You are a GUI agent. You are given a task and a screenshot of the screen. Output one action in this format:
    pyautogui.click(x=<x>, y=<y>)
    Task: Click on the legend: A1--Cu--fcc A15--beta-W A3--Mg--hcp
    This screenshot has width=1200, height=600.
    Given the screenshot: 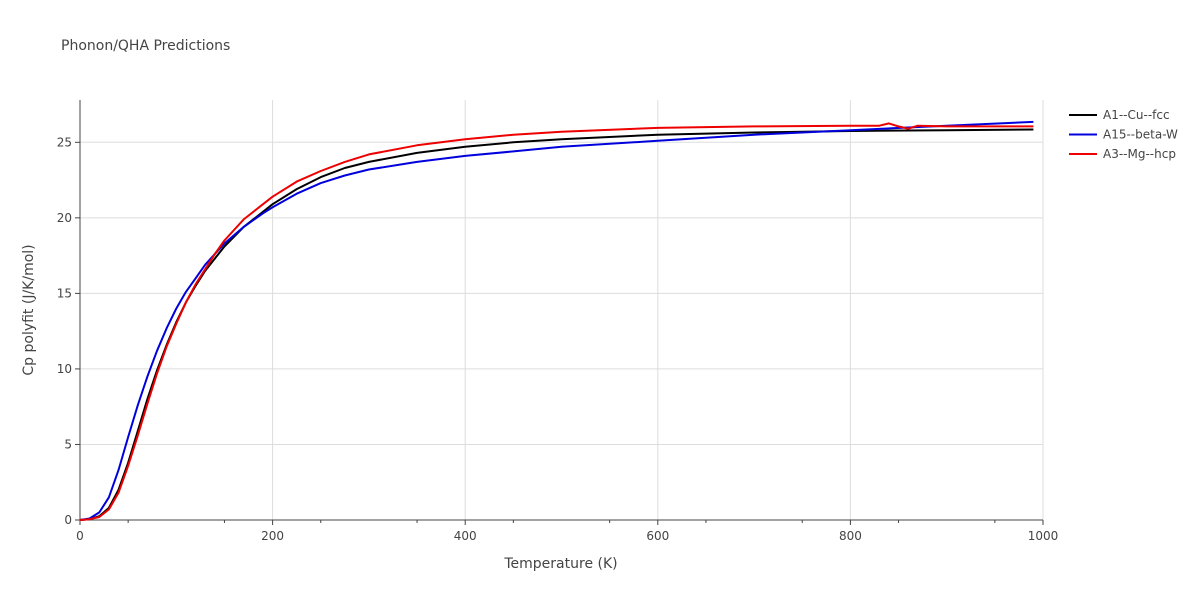 What is the action you would take?
    pyautogui.click(x=1123, y=134)
    